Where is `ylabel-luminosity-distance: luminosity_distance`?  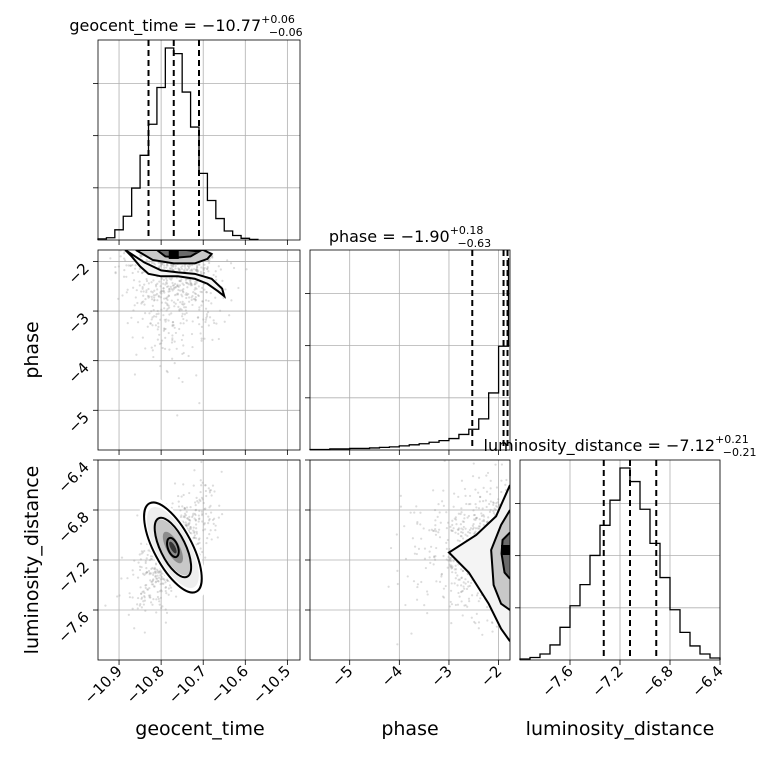
ylabel-luminosity-distance: luminosity_distance is located at coordinates (32, 560).